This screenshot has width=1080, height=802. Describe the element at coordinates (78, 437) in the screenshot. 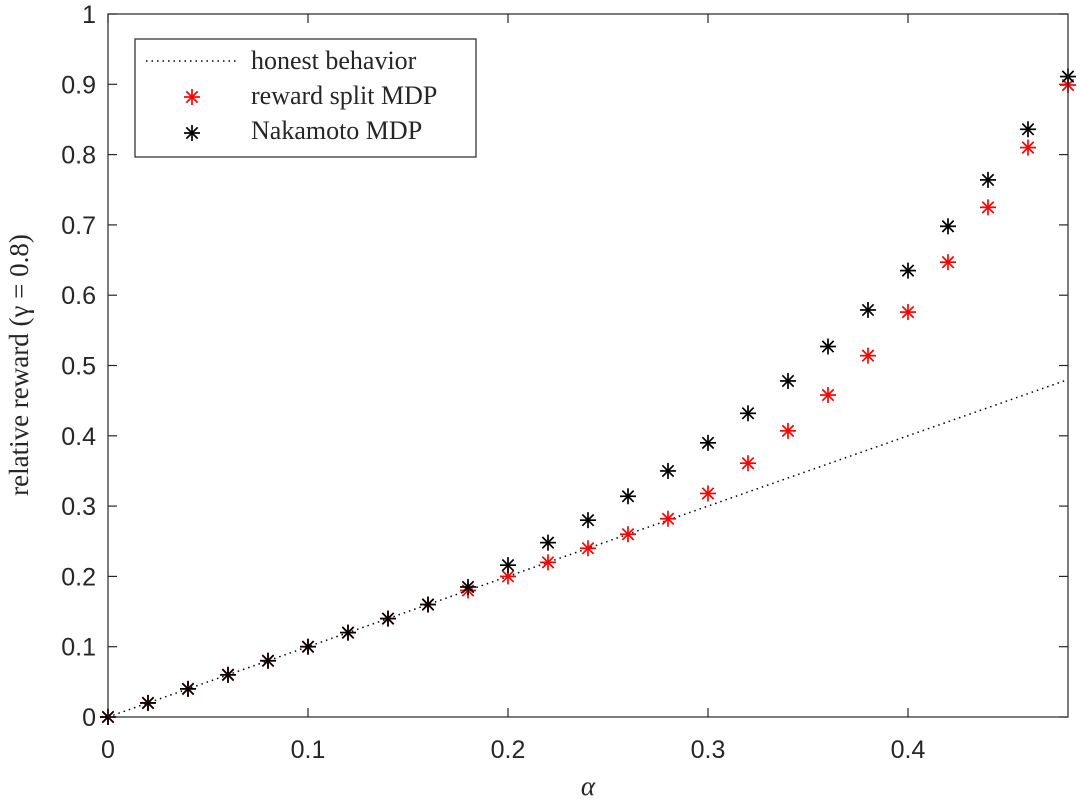

I see `y-tick-label: 0.4` at that location.